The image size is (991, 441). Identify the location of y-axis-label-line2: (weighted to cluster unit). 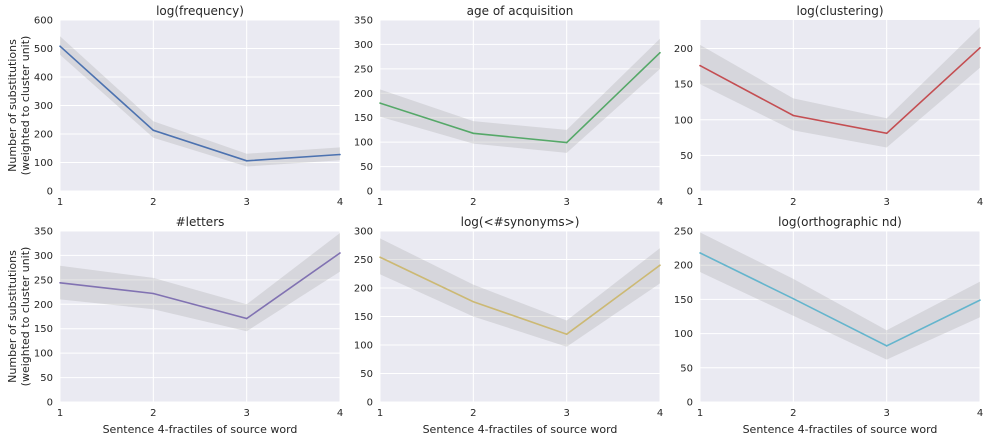
(25, 317).